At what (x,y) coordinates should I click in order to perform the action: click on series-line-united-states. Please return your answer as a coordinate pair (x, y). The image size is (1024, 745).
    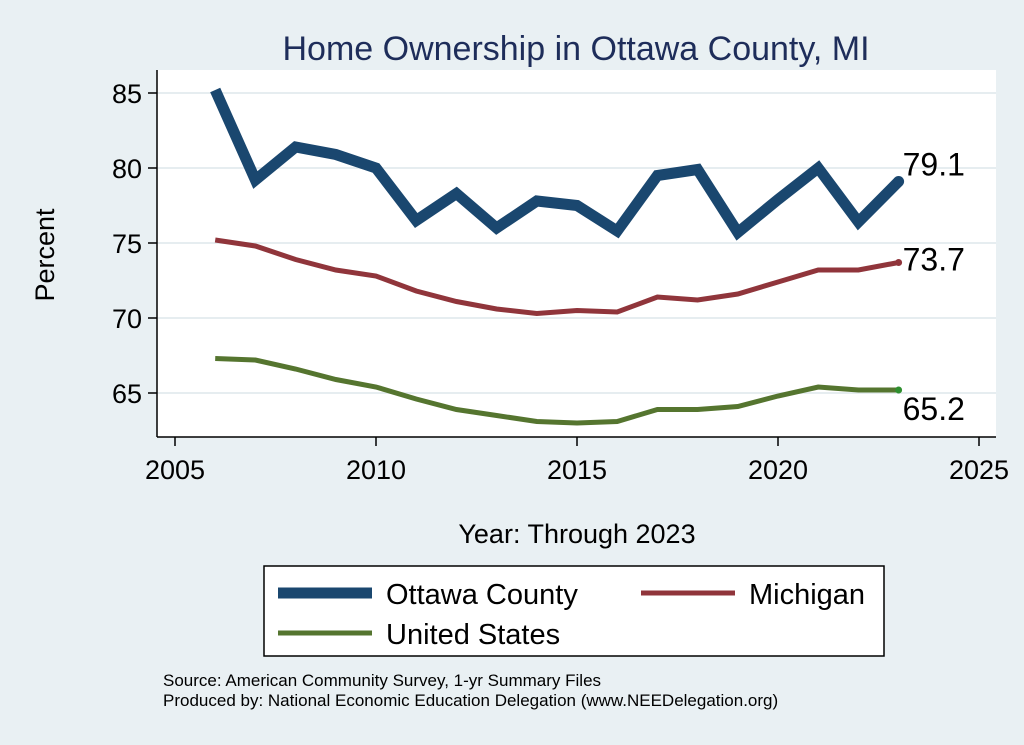
    Looking at the image, I should click on (557, 391).